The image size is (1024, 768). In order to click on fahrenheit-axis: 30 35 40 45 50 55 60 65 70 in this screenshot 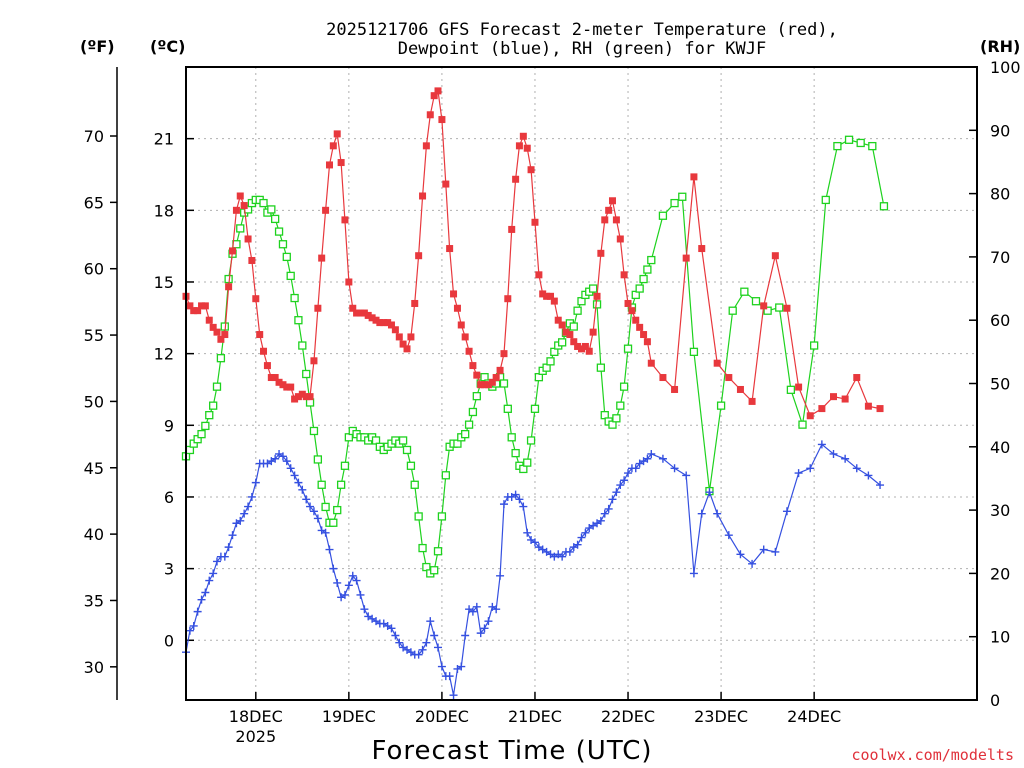, I will do `click(100, 402)`.